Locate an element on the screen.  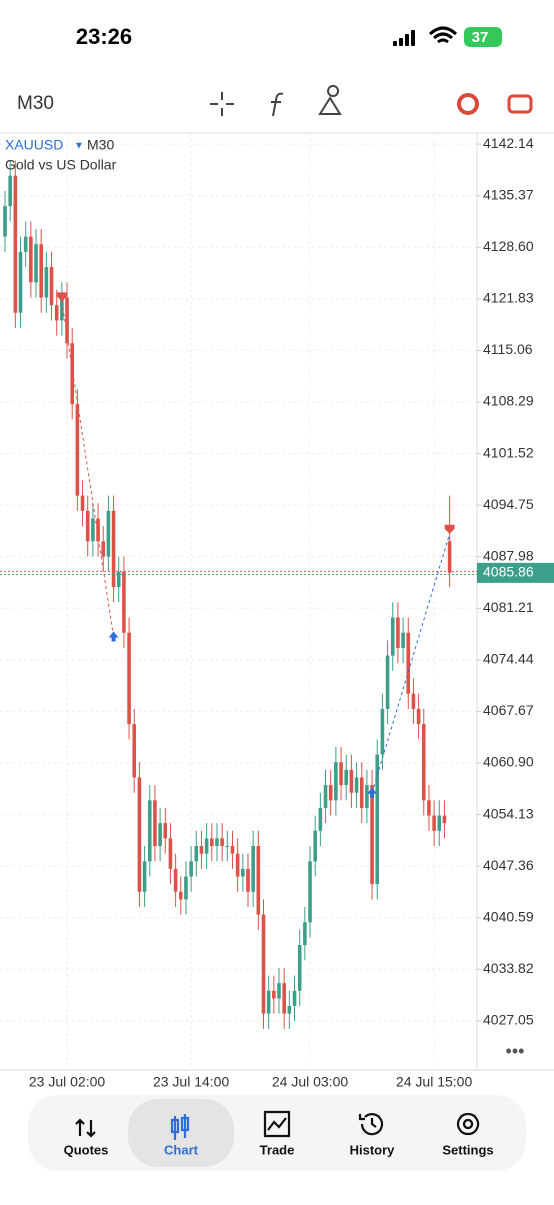
more-button: ••• is located at coordinates (515, 1051).